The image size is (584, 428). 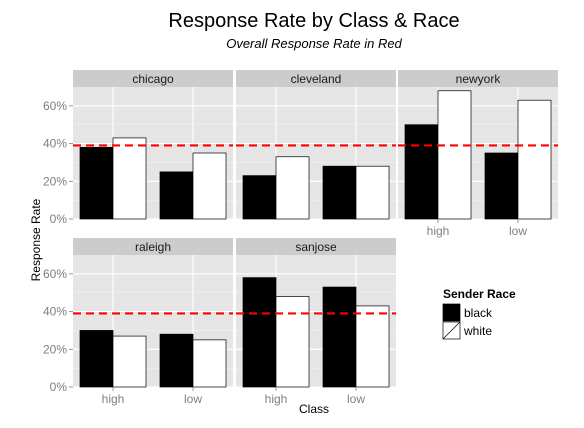 I want to click on chart-subtitle: Overall Response Rate in Red, so click(x=314, y=43).